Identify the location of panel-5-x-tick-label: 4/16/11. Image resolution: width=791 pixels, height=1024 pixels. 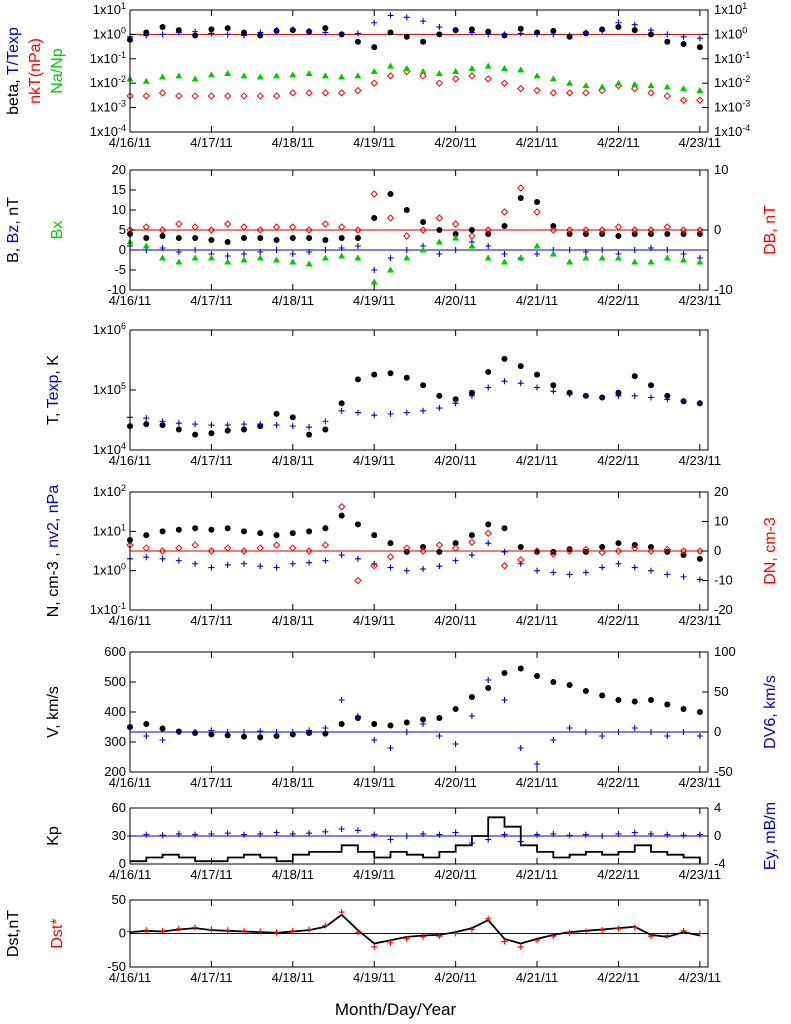
(130, 782).